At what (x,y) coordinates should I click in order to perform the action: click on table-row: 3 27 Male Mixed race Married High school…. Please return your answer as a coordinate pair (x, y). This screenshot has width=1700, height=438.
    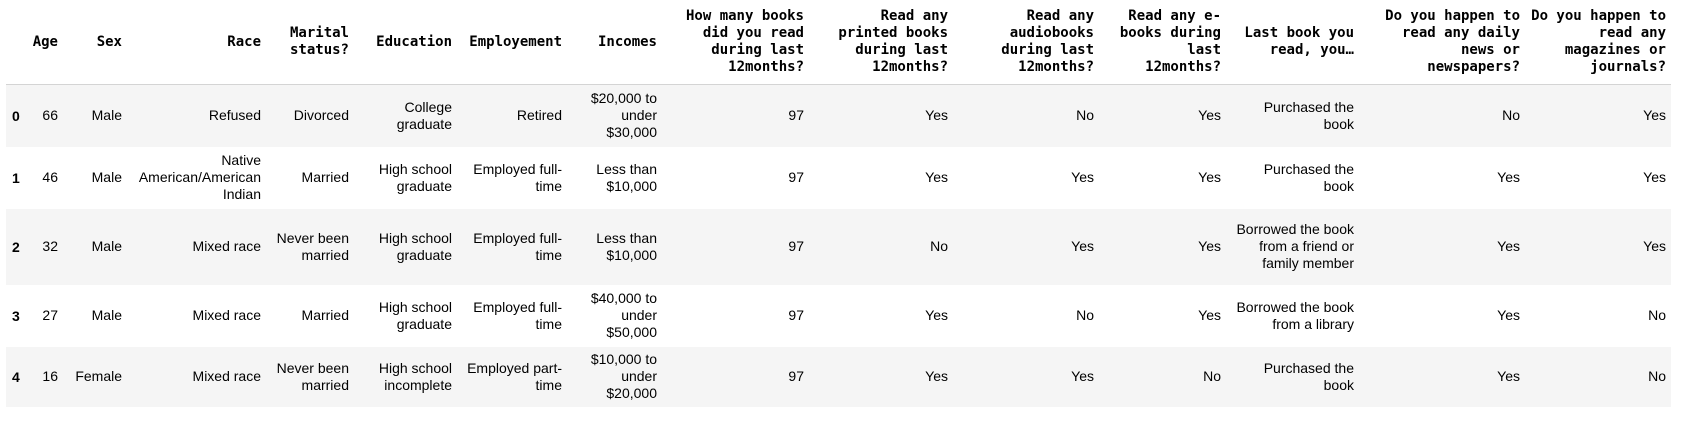
    Looking at the image, I should click on (838, 315).